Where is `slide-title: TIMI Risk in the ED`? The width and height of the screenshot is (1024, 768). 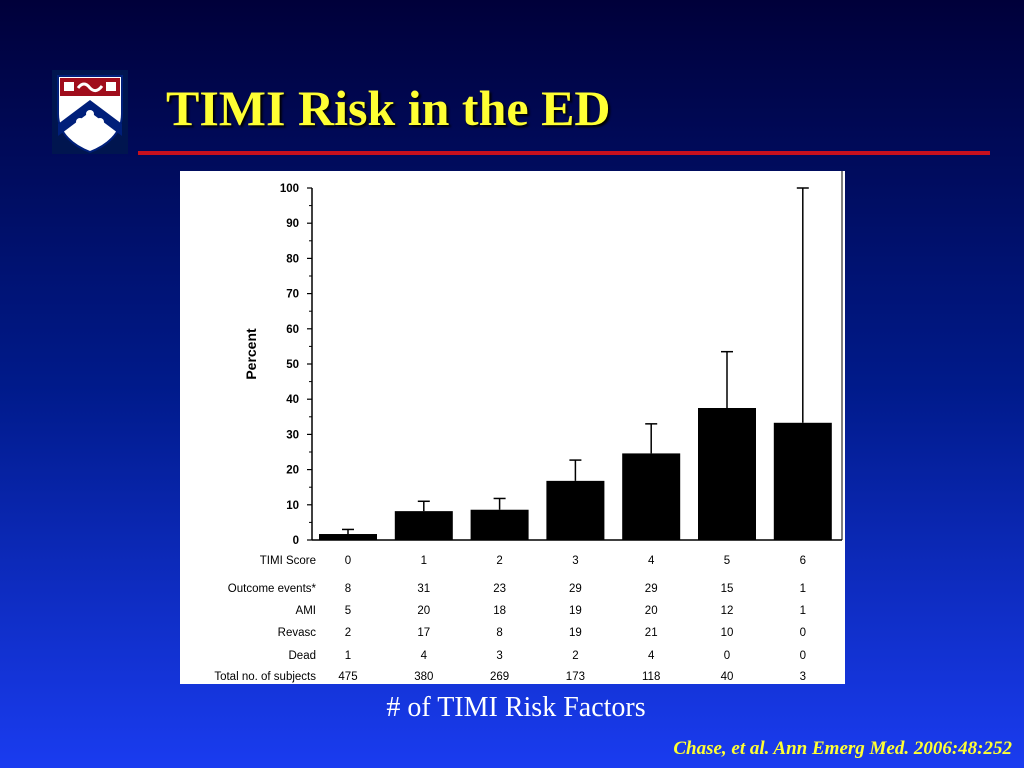 slide-title: TIMI Risk in the ED is located at coordinates (388, 108).